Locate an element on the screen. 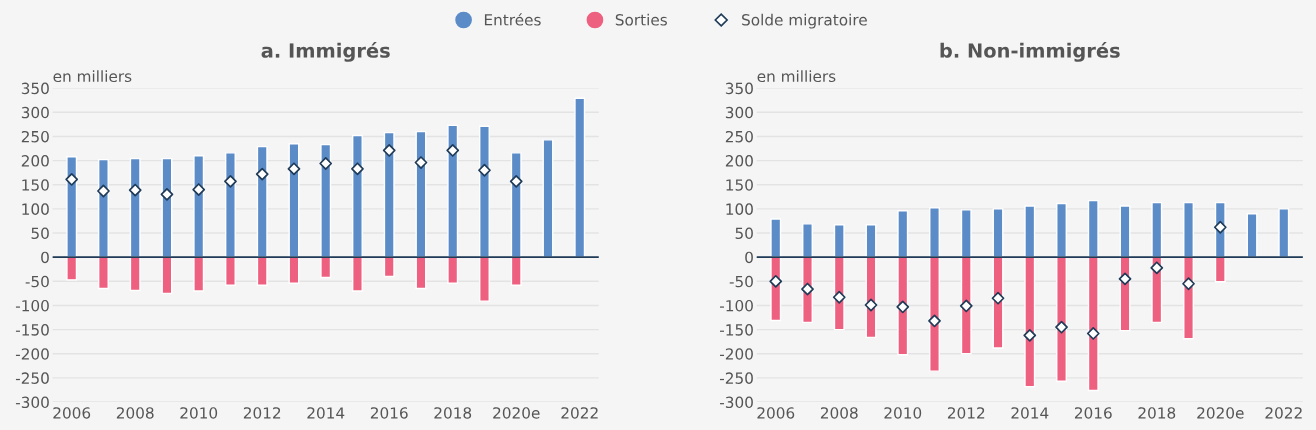  y-tick-label: 100 is located at coordinates (739, 209).